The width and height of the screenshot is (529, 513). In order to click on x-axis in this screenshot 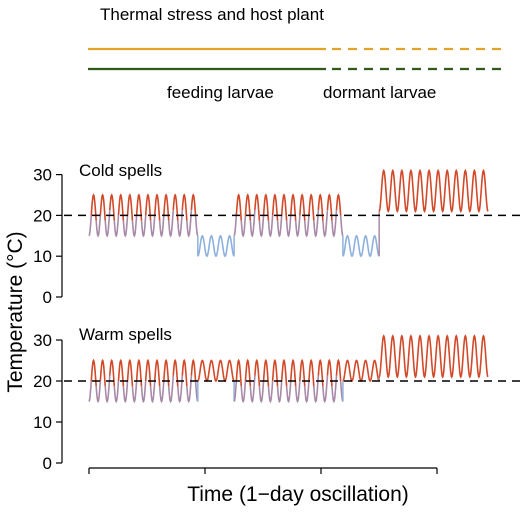, I will do `click(263, 470)`.